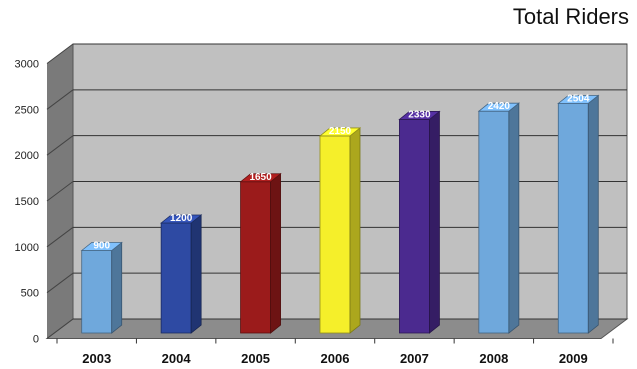 This screenshot has width=637, height=369. What do you see at coordinates (27, 202) in the screenshot?
I see `y-tick-label: 1500` at bounding box center [27, 202].